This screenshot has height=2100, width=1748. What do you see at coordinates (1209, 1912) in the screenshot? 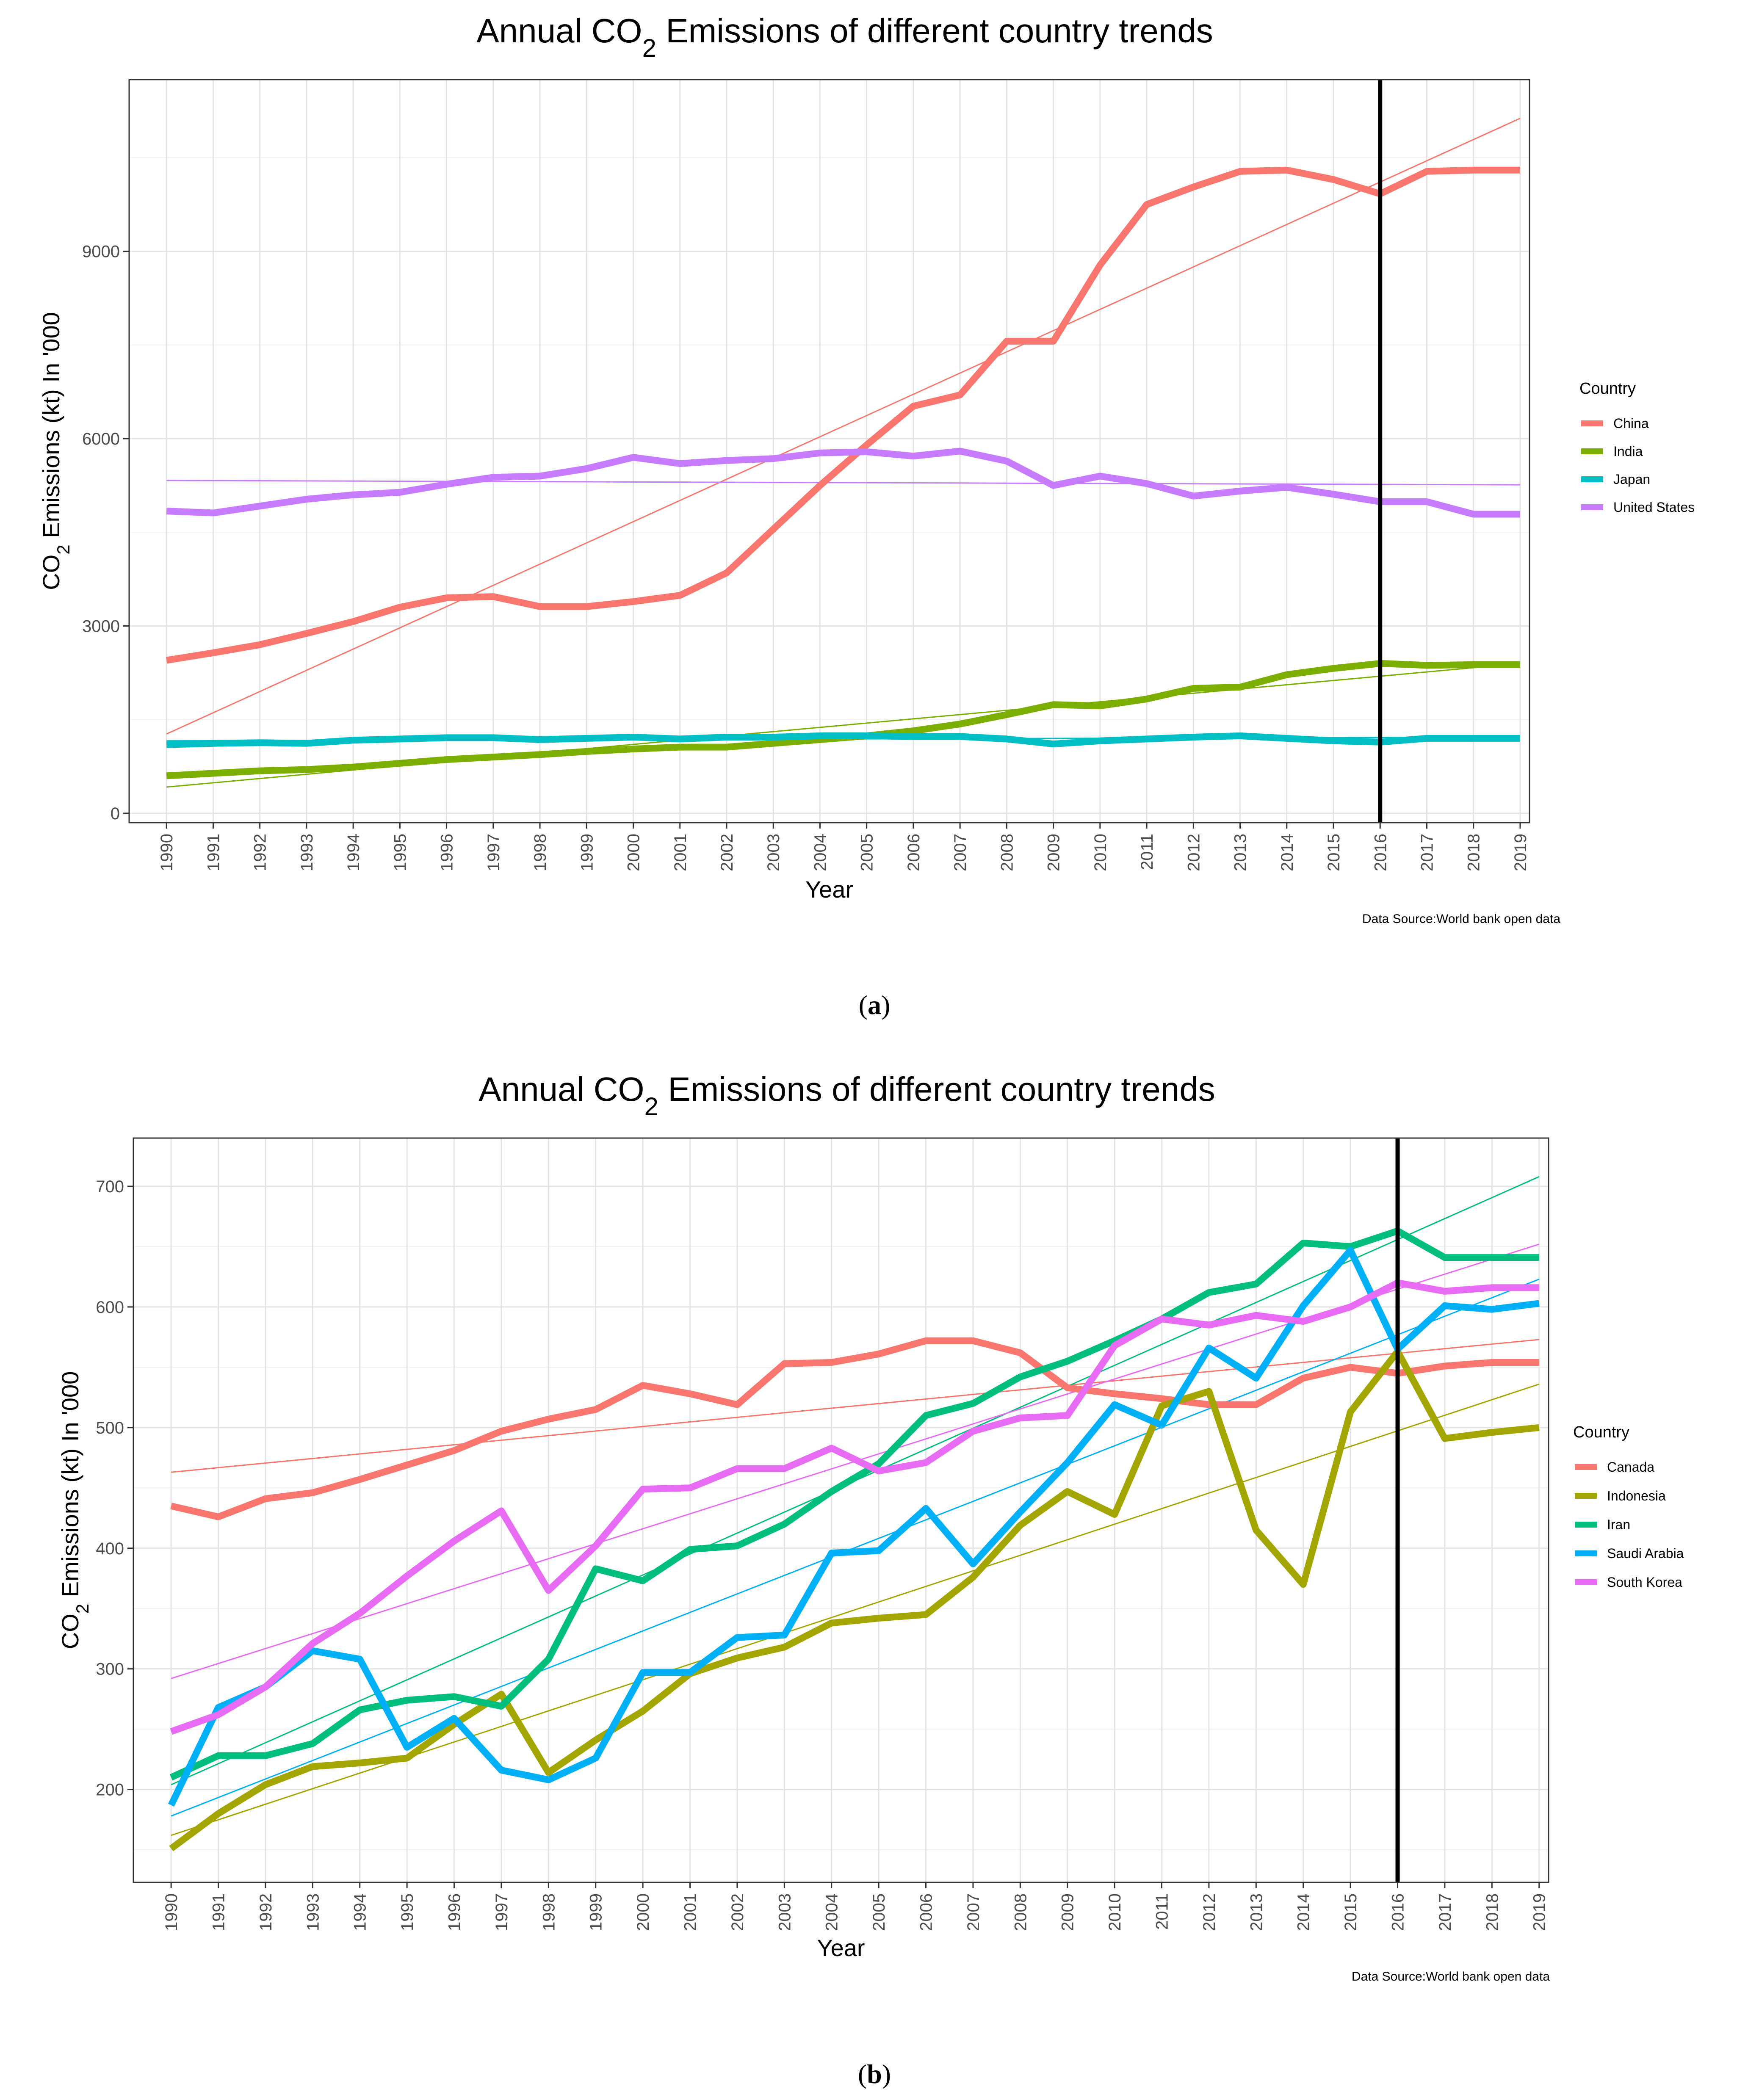
I see `x-tick-label: 2012` at bounding box center [1209, 1912].